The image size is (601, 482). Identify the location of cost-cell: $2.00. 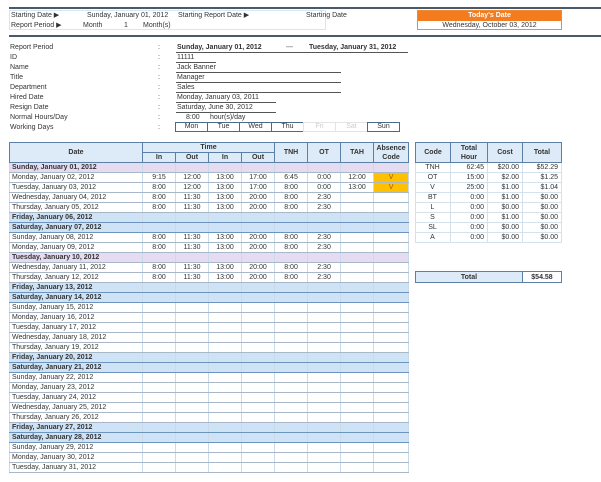
(505, 177).